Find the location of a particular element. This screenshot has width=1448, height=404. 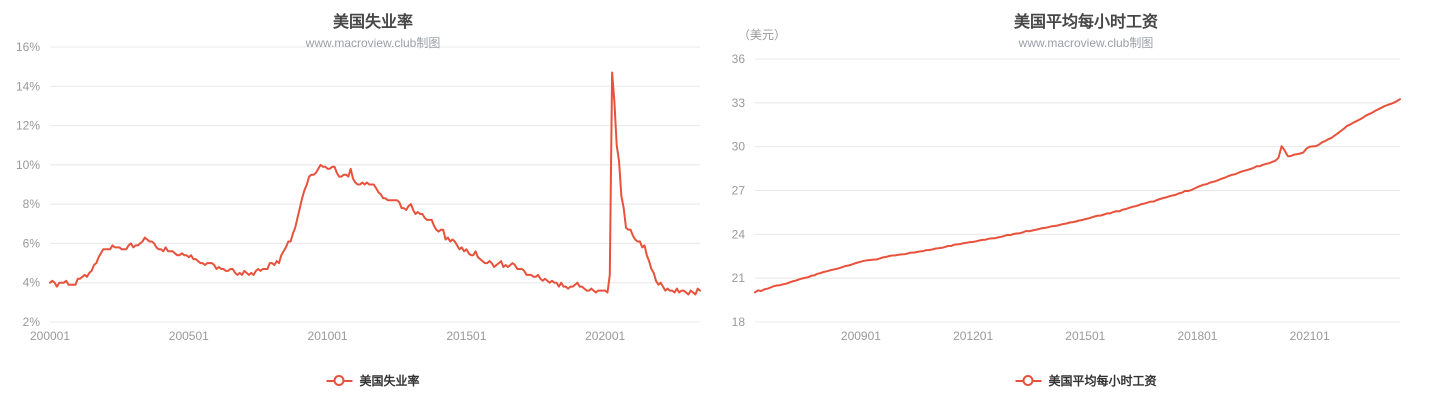

y-axis-tick-label: 12% is located at coordinates (28, 126).